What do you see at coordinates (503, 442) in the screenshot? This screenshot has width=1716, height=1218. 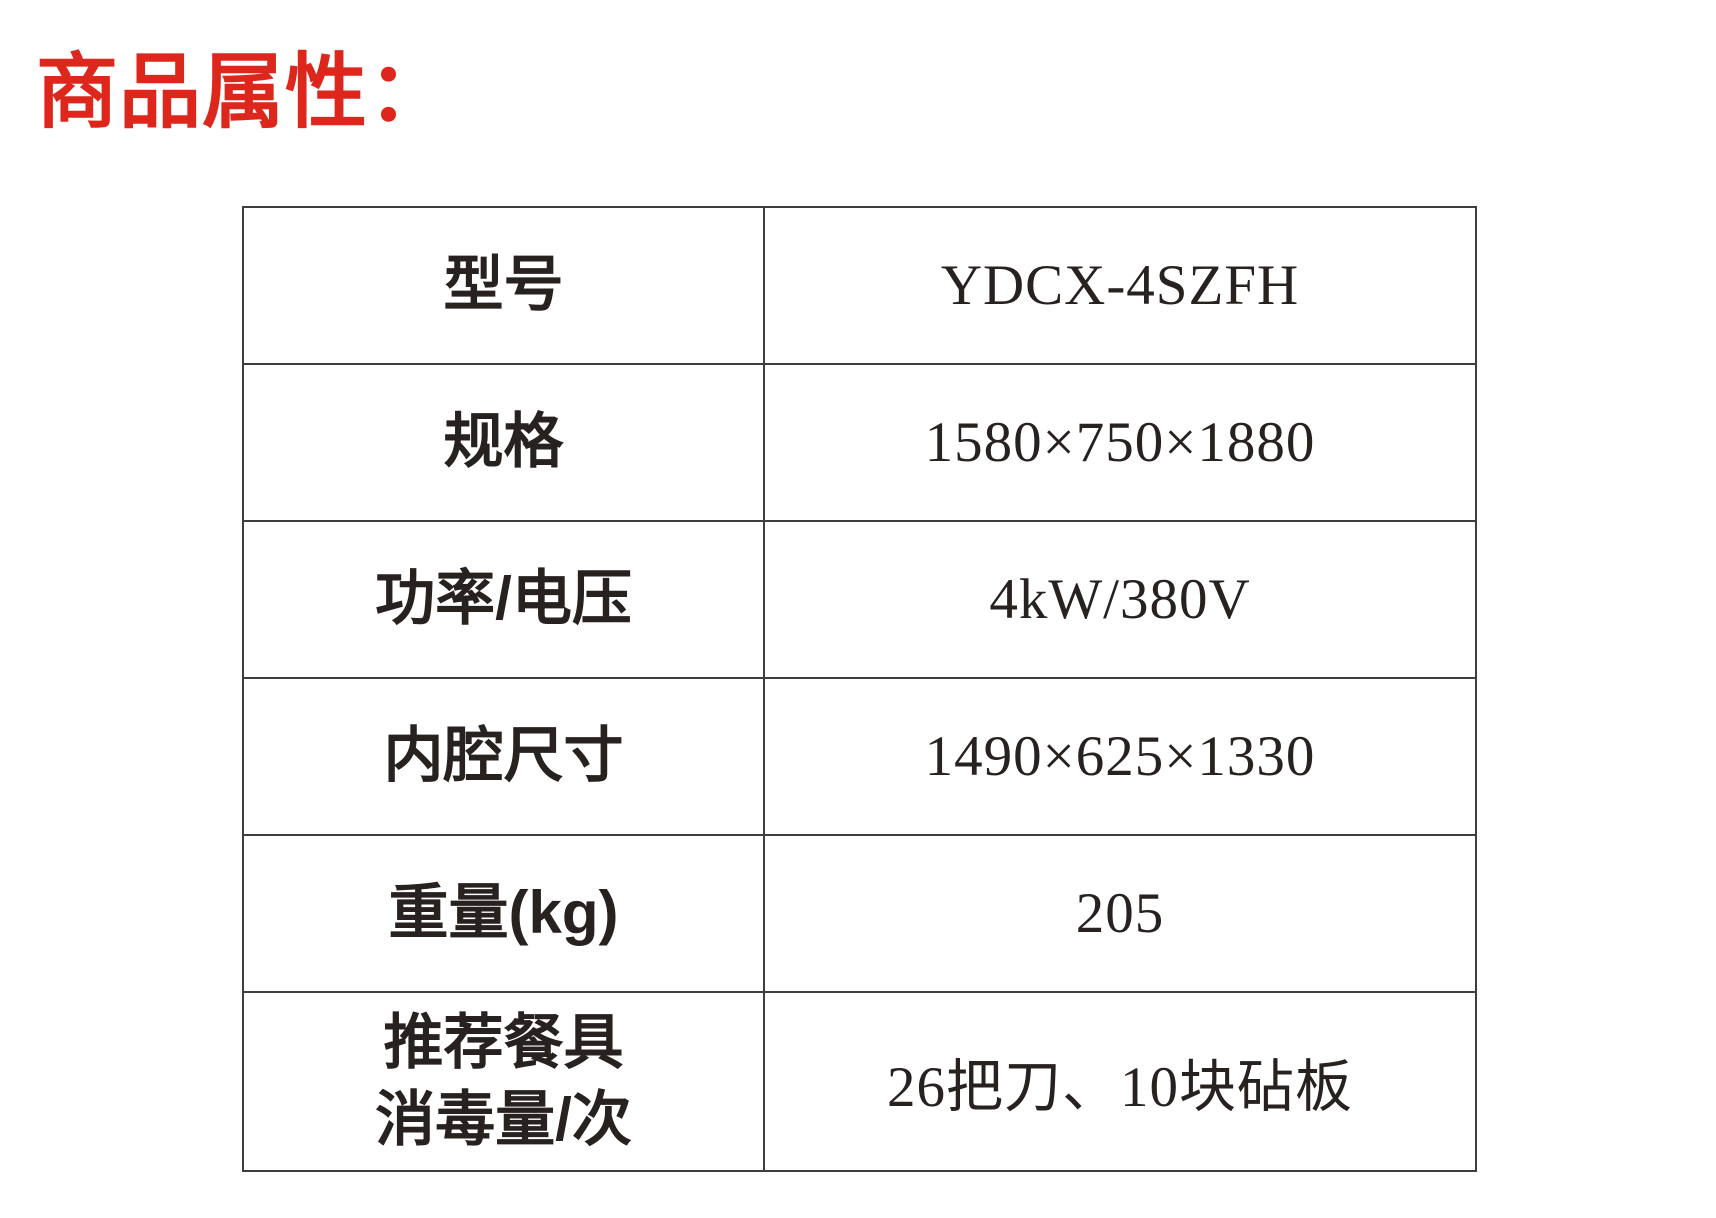 I see `spec-label-dimensions: 规格` at bounding box center [503, 442].